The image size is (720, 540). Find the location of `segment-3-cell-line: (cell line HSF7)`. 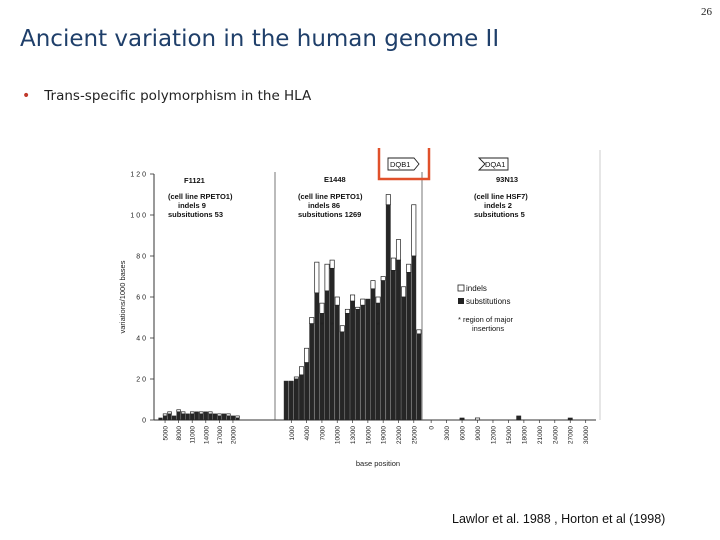

segment-3-cell-line: (cell line HSF7) is located at coordinates (501, 196).